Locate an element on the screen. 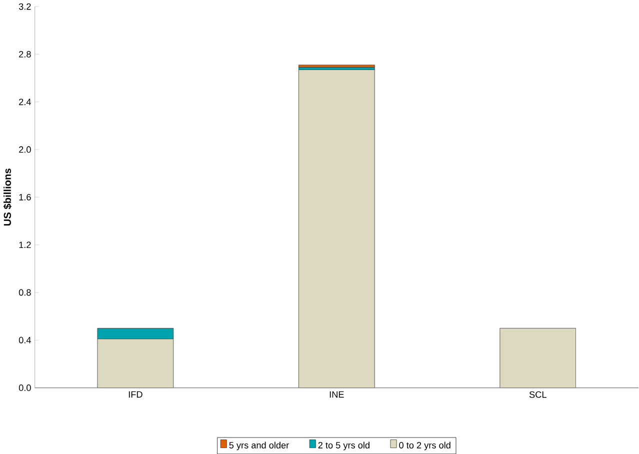  x-tick-label: INE is located at coordinates (337, 394).